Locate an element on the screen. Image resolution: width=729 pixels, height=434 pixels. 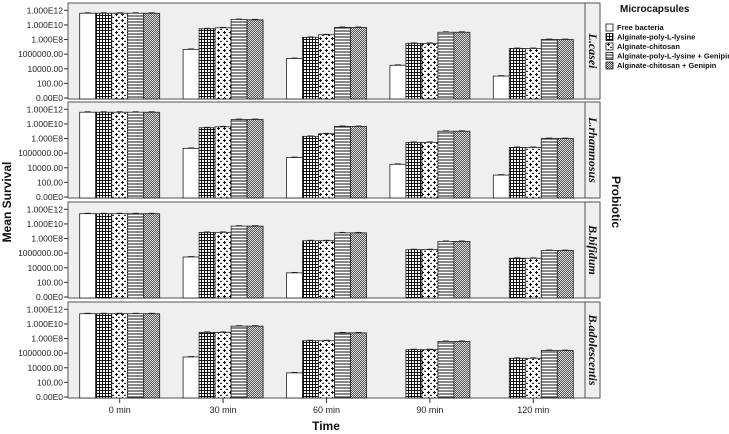
y-tick-label: 10000.00 is located at coordinates (46, 268).